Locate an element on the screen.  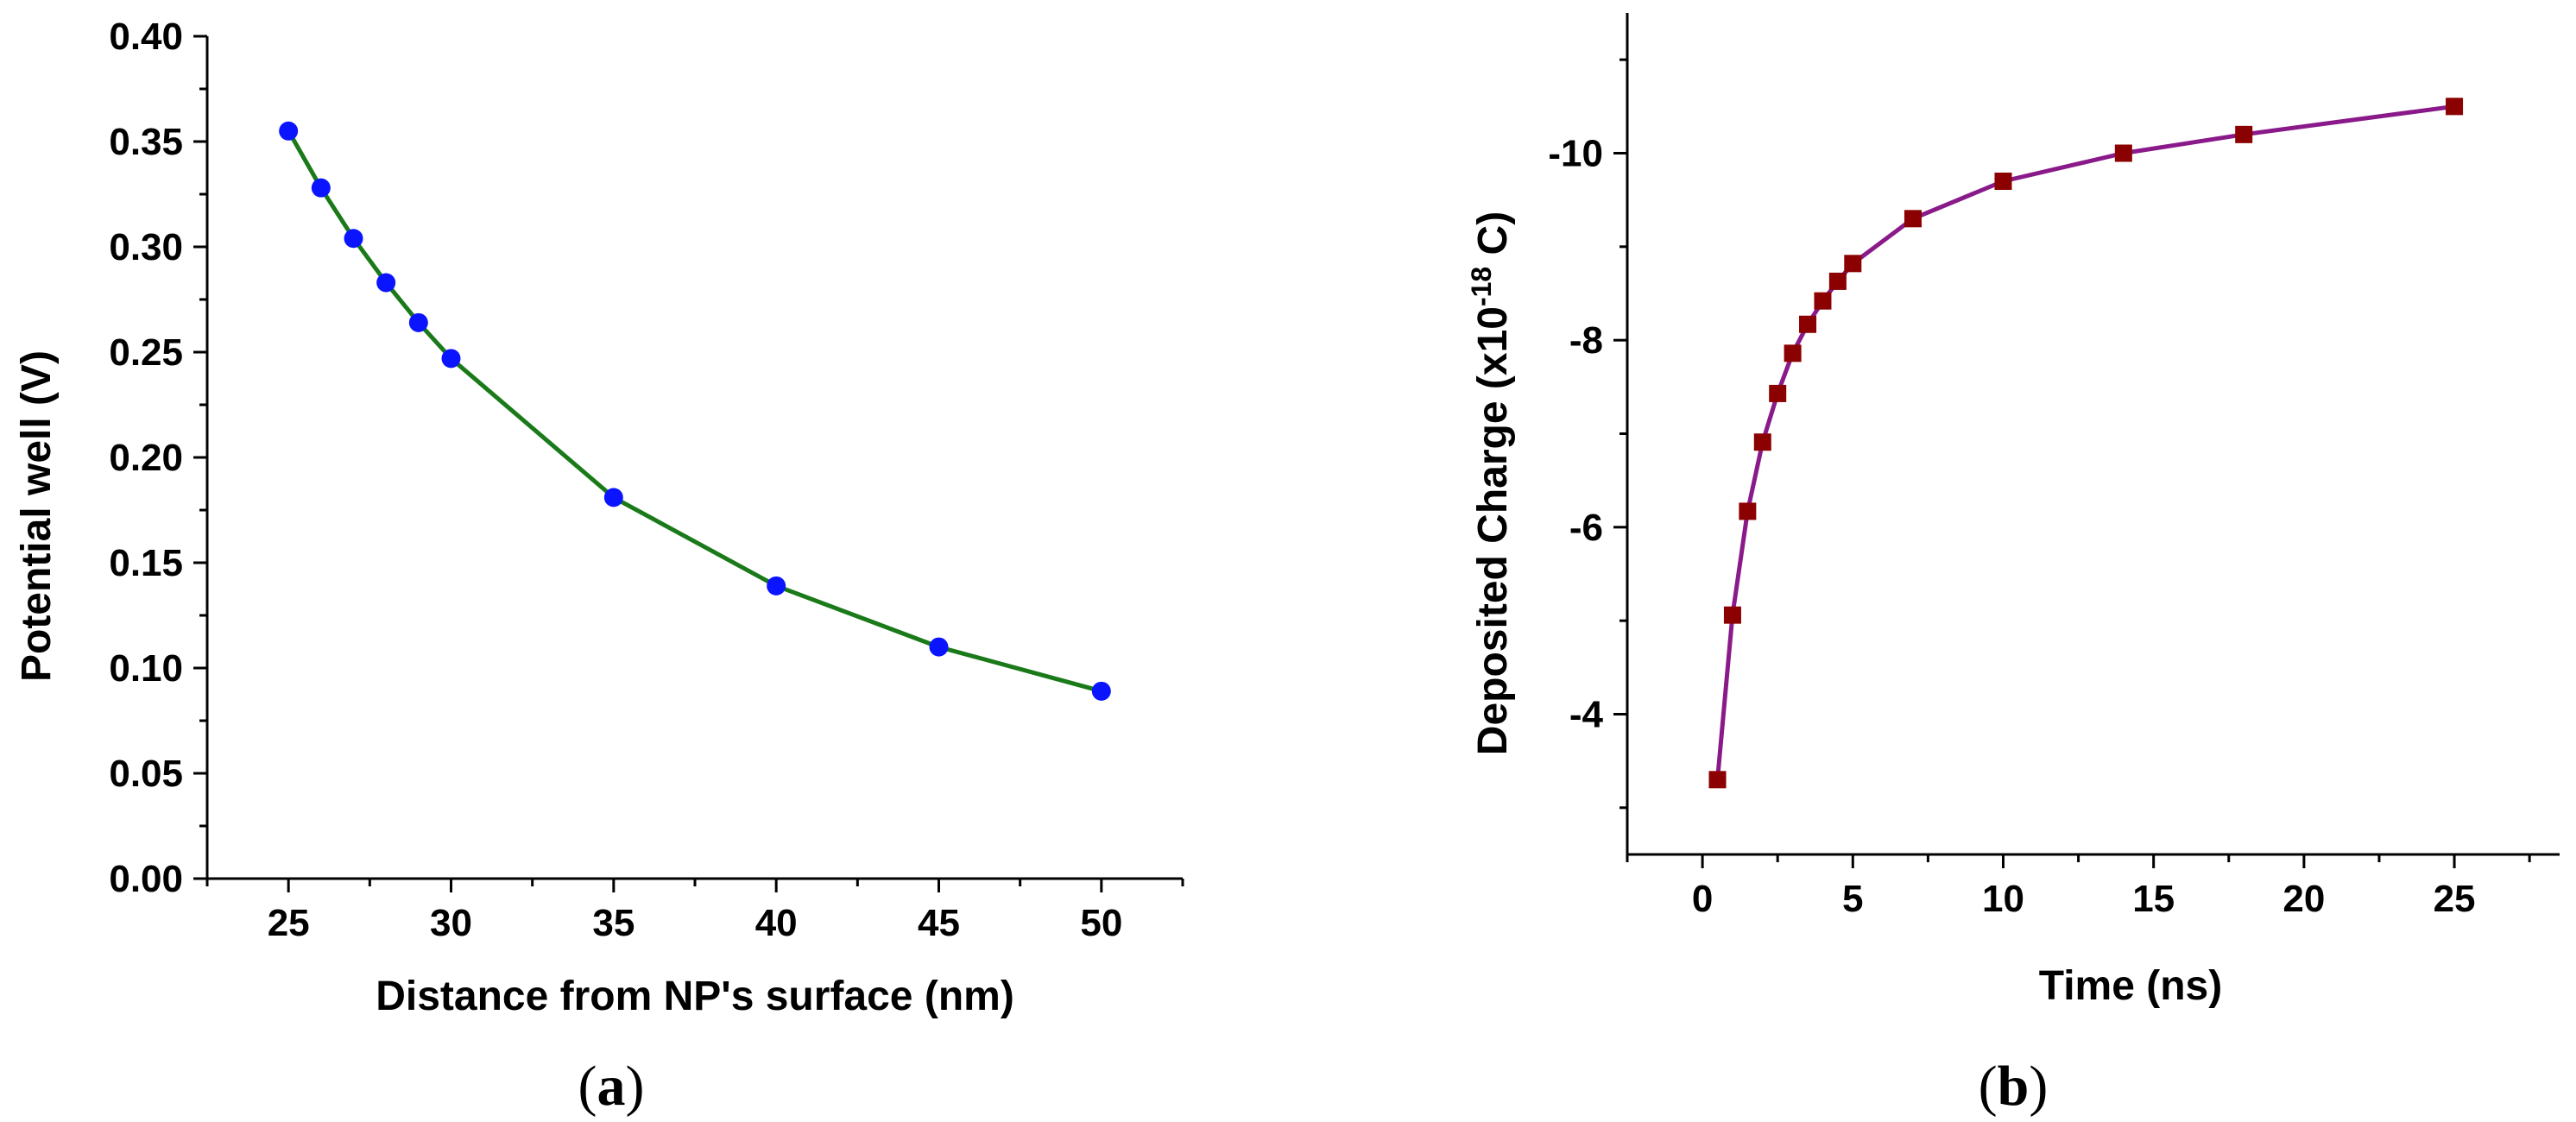
panel-a-y-tick-label: 0.10 is located at coordinates (146, 668).